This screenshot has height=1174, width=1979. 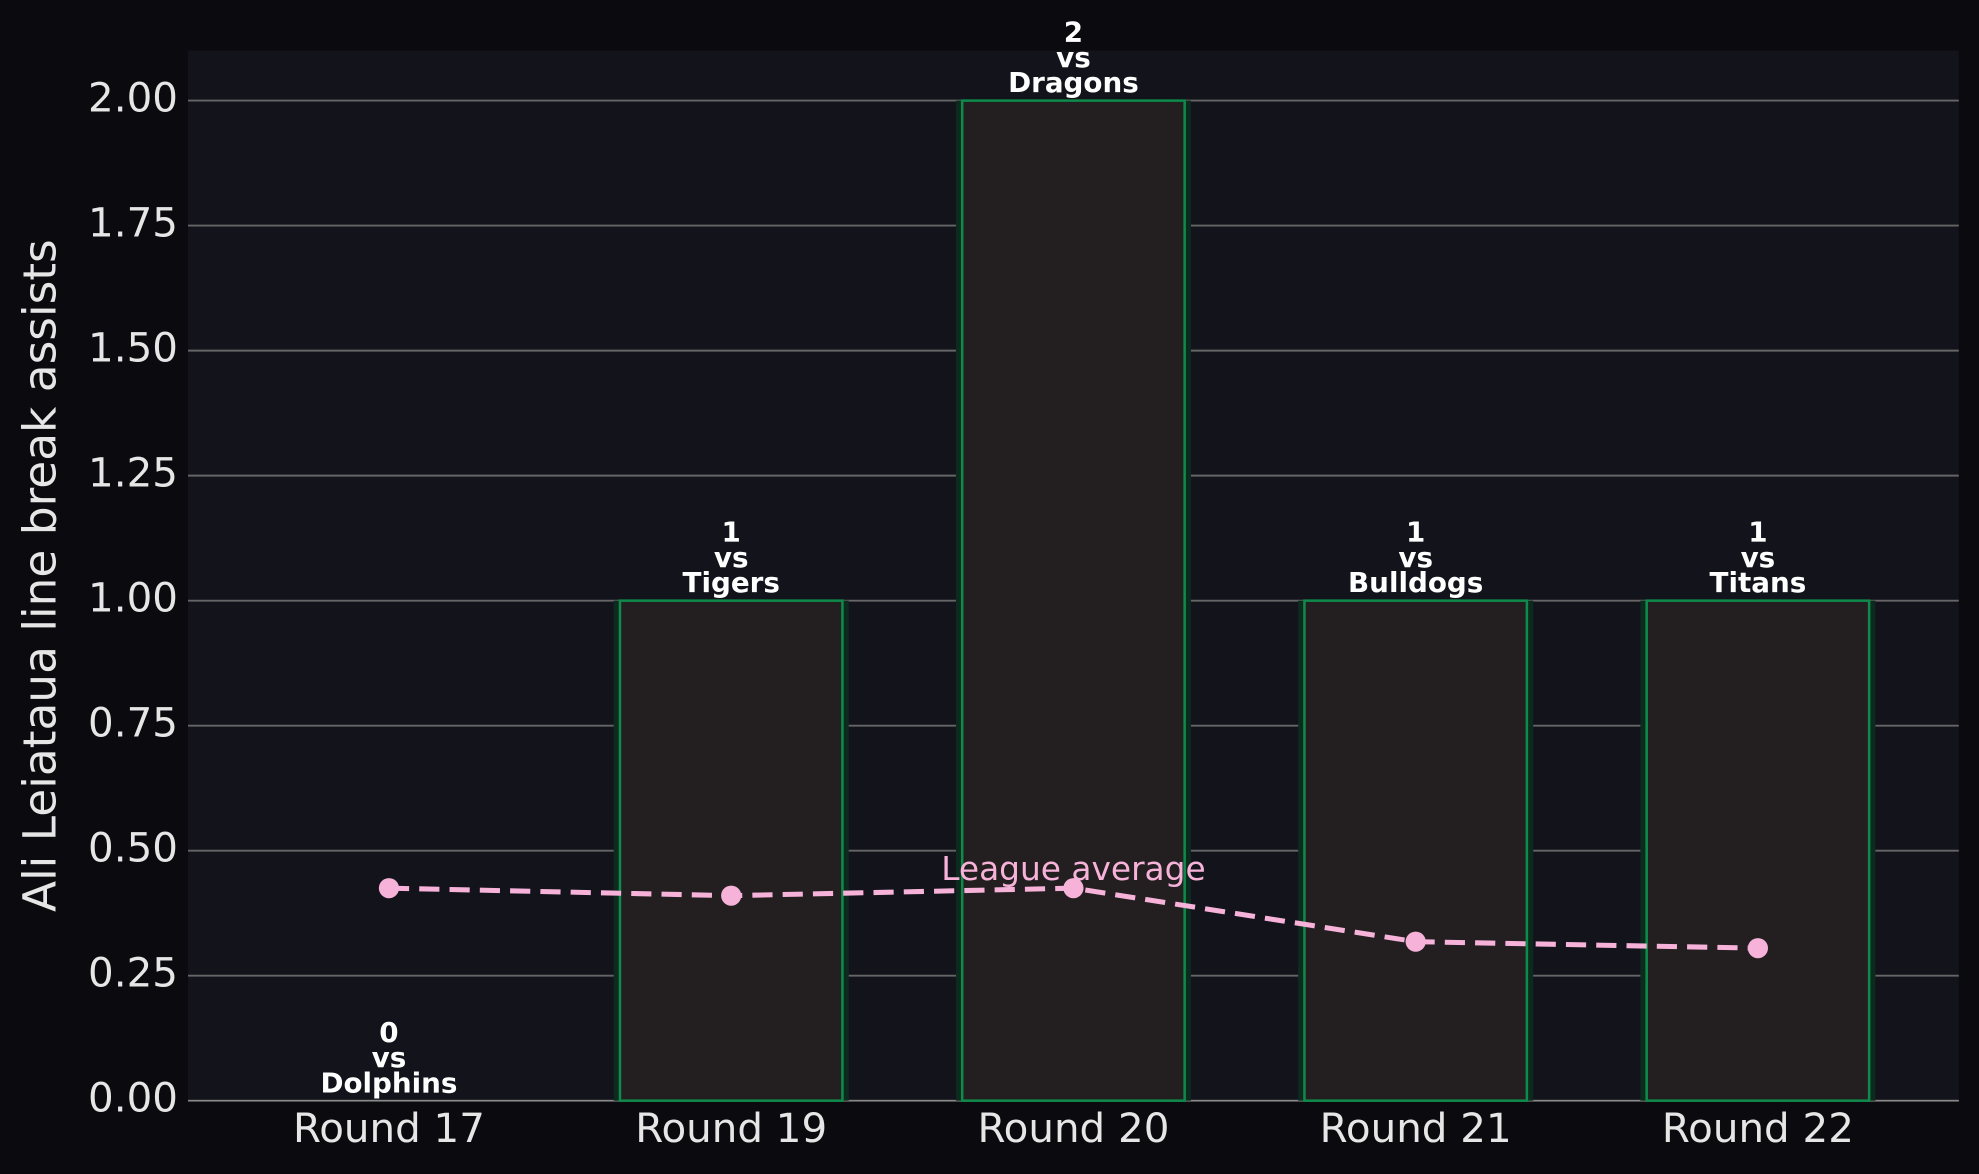 What do you see at coordinates (133, 348) in the screenshot?
I see `y-tick-label: 1.50` at bounding box center [133, 348].